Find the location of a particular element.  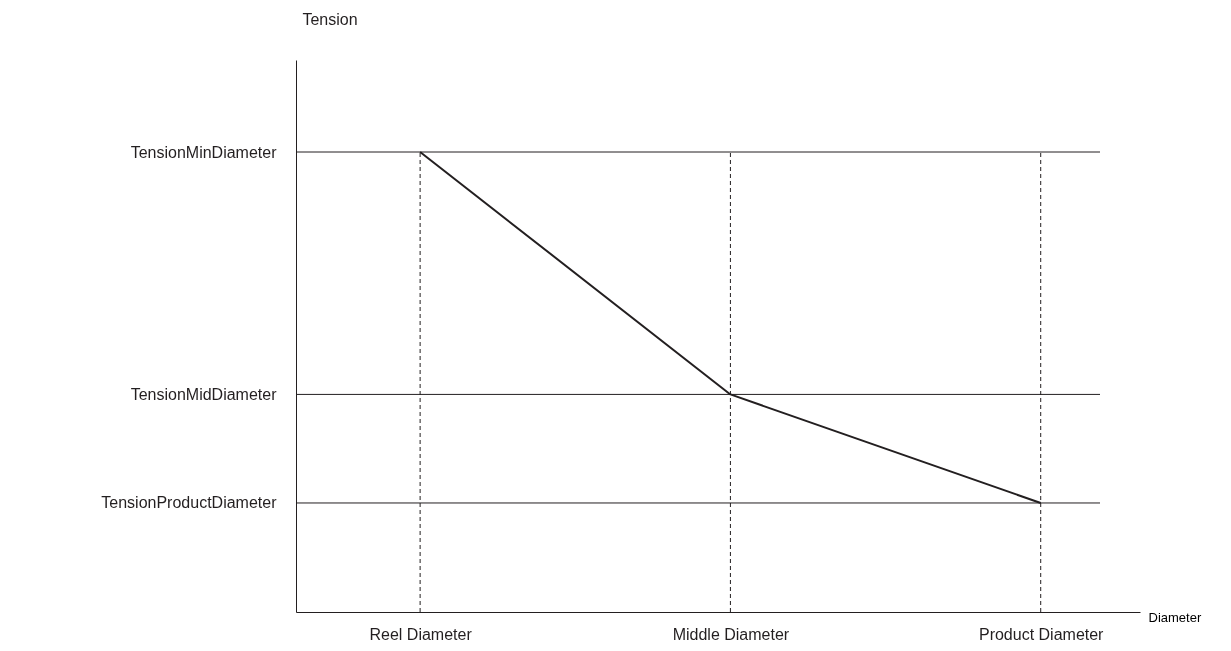

ref-line-label: TensionProductDiameter is located at coordinates (189, 503).